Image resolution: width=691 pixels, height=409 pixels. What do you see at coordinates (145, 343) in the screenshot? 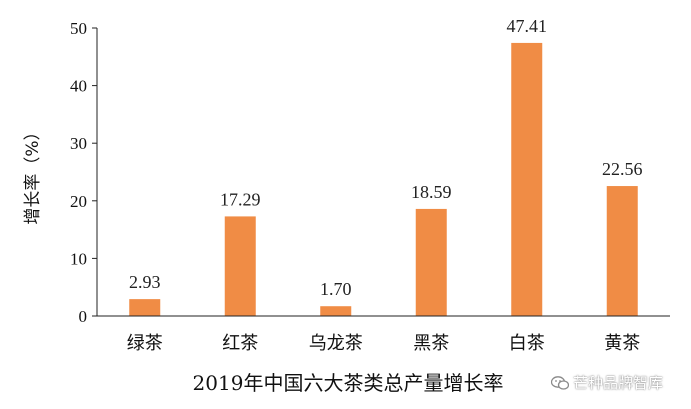
I see `x-category-label: 绿茶` at bounding box center [145, 343].